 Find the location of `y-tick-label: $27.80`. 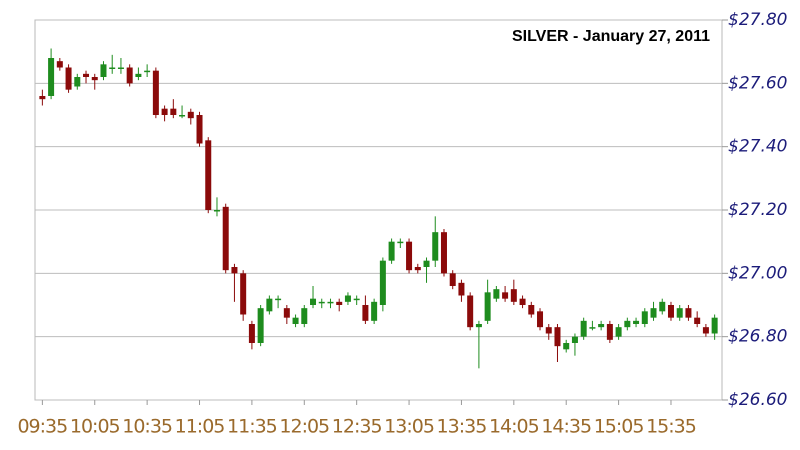

y-tick-label: $27.80 is located at coordinates (757, 20).